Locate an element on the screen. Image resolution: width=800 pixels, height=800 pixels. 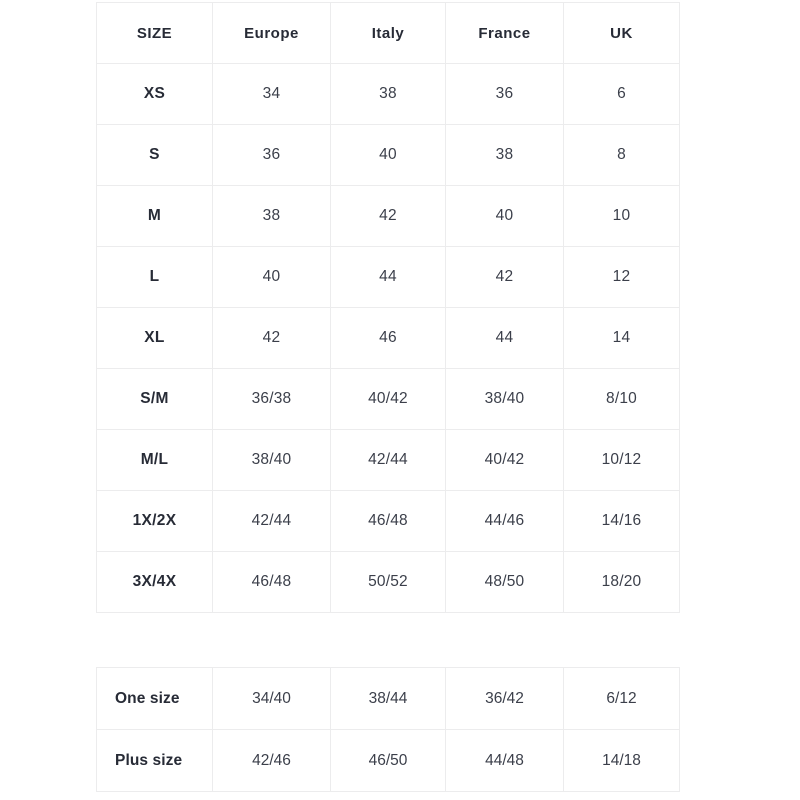
cell-europe: 46/48 is located at coordinates (271, 582).